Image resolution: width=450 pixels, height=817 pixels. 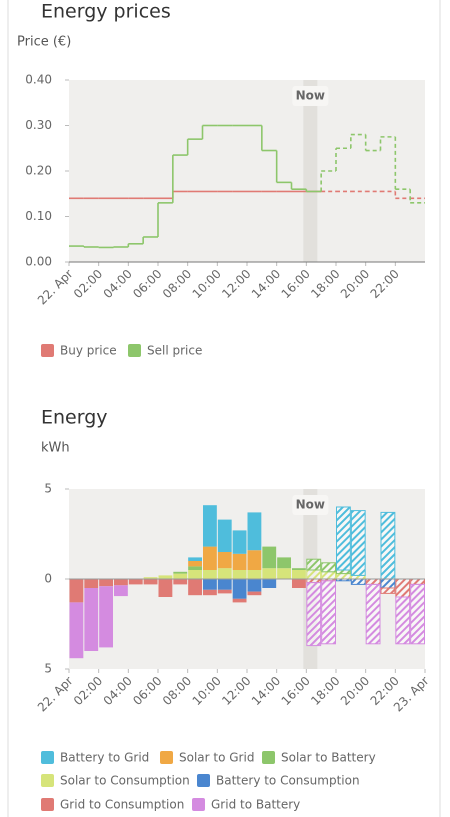 I want to click on x-tick-label: 22:00, so click(x=385, y=284).